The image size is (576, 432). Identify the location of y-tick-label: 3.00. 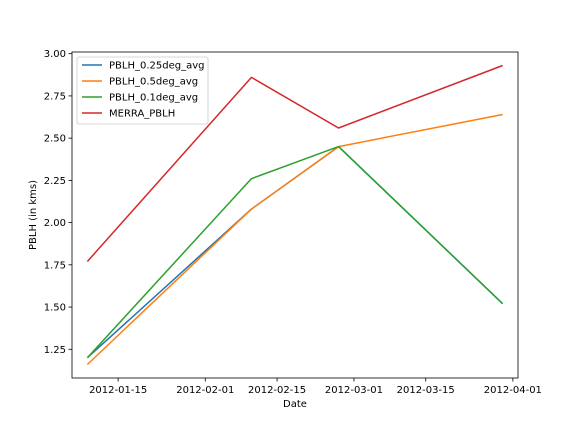
(55, 54).